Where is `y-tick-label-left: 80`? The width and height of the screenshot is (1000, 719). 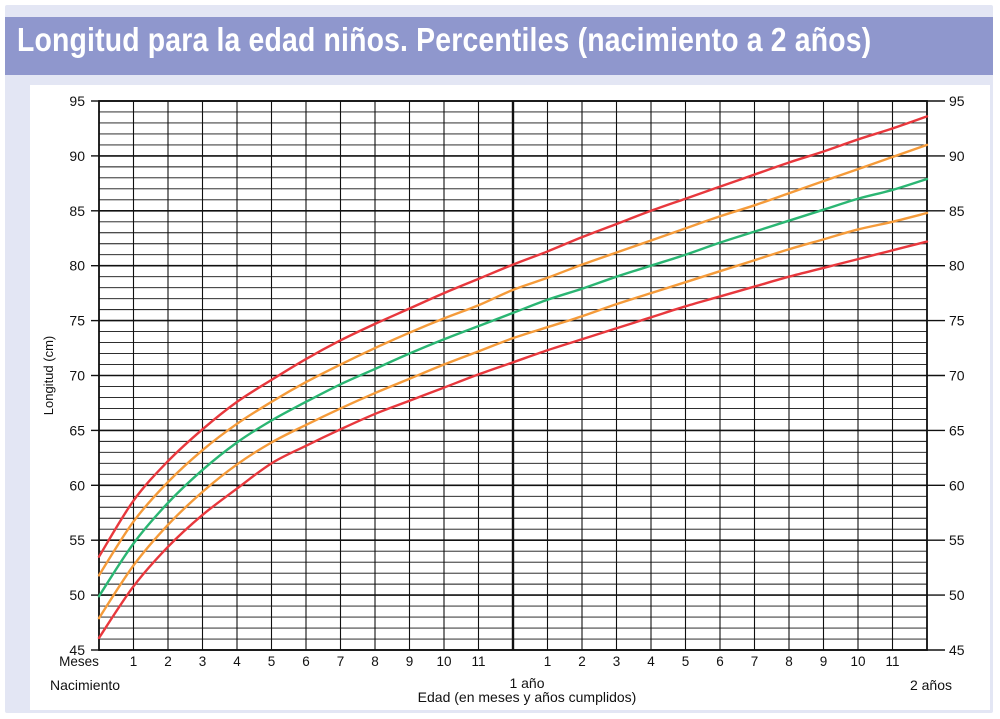 y-tick-label-left: 80 is located at coordinates (77, 266).